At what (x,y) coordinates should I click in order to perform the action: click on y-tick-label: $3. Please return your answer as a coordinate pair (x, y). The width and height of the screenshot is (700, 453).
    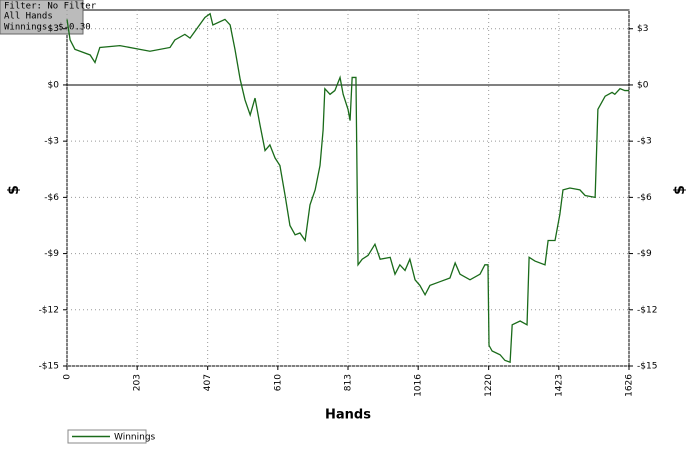
    Looking at the image, I should click on (53, 29).